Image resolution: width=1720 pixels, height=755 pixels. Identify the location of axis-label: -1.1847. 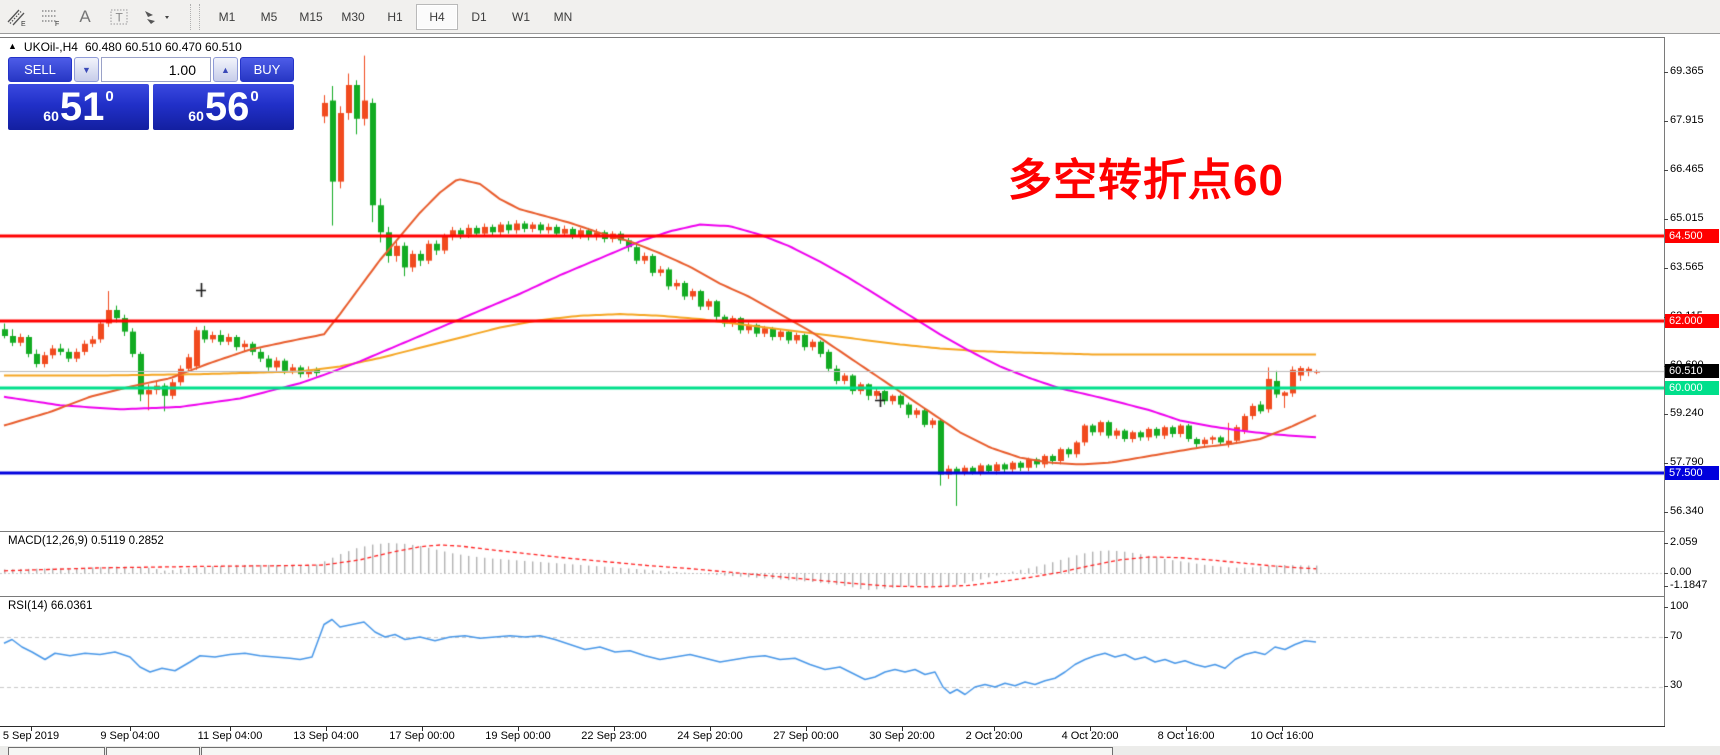
(1689, 585).